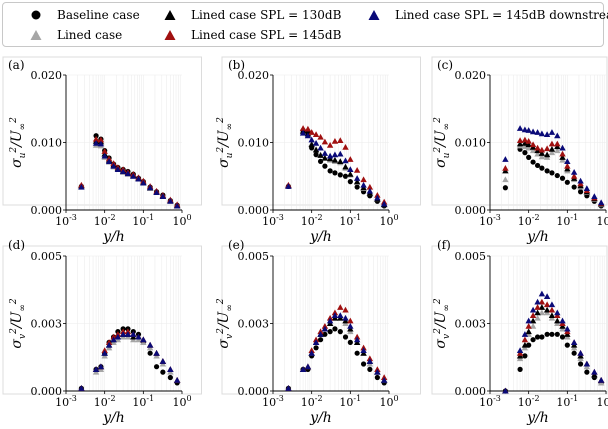  Describe the element at coordinates (75, 35) in the screenshot. I see `legend-item-lined: Lined case` at that location.